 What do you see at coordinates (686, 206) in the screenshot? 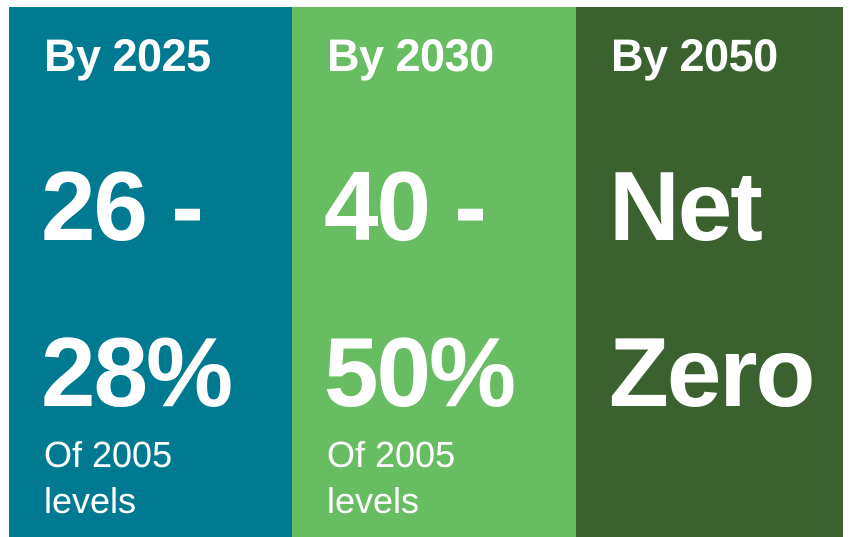
I see `target-value-line-1: Net` at bounding box center [686, 206].